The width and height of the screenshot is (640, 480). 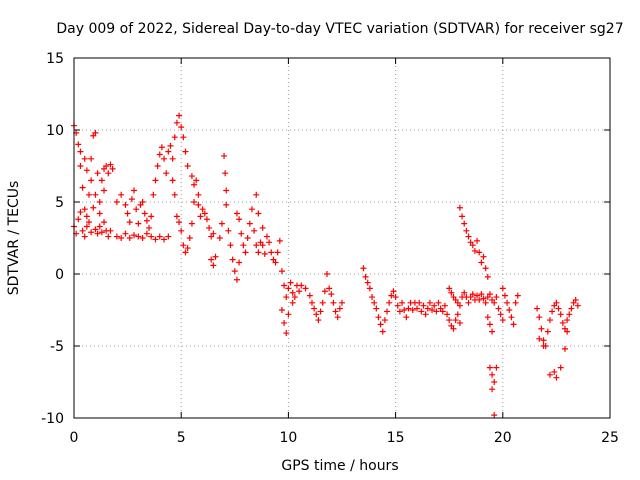 What do you see at coordinates (181, 438) in the screenshot?
I see `x-tick-label: 5` at bounding box center [181, 438].